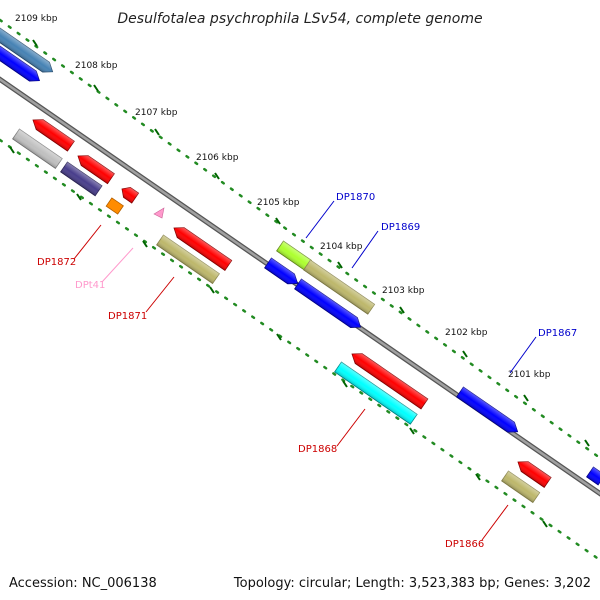 Image resolution: width=600 pixels, height=600 pixels. I want to click on tick-label: 2104 kbp, so click(341, 247).